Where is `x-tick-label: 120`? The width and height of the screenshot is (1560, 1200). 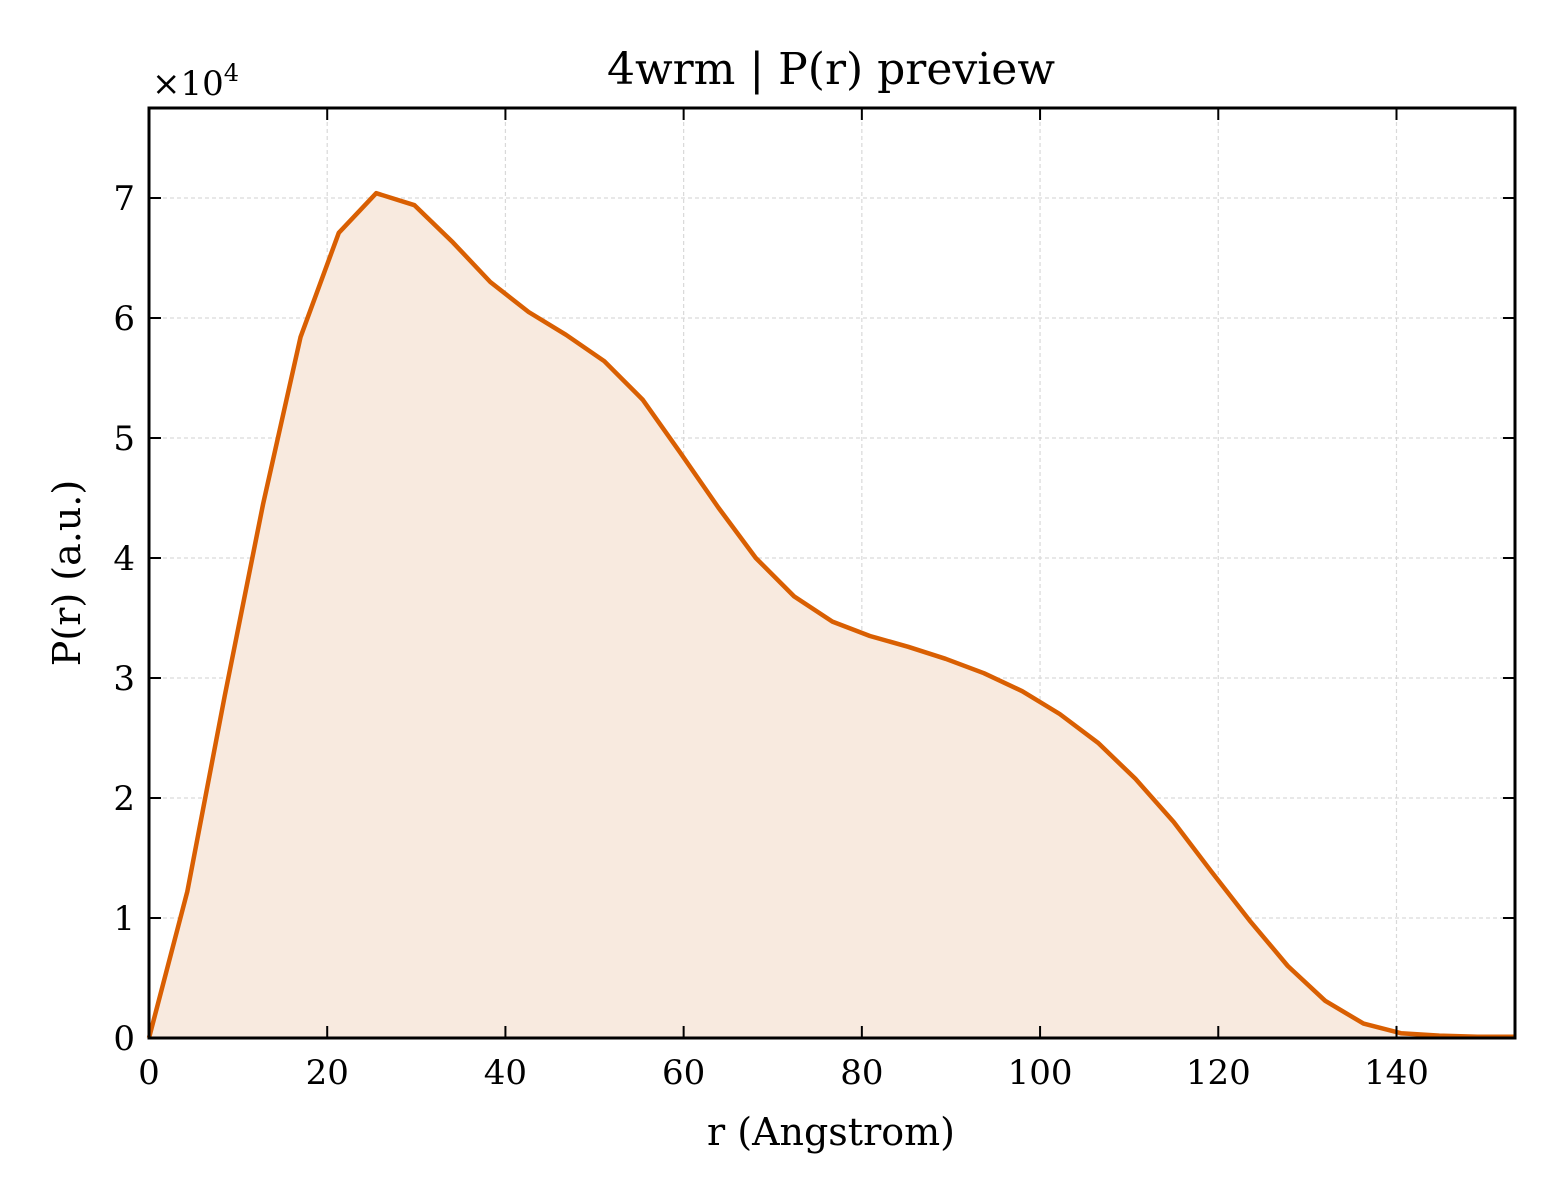 x-tick-label: 120 is located at coordinates (1218, 1073).